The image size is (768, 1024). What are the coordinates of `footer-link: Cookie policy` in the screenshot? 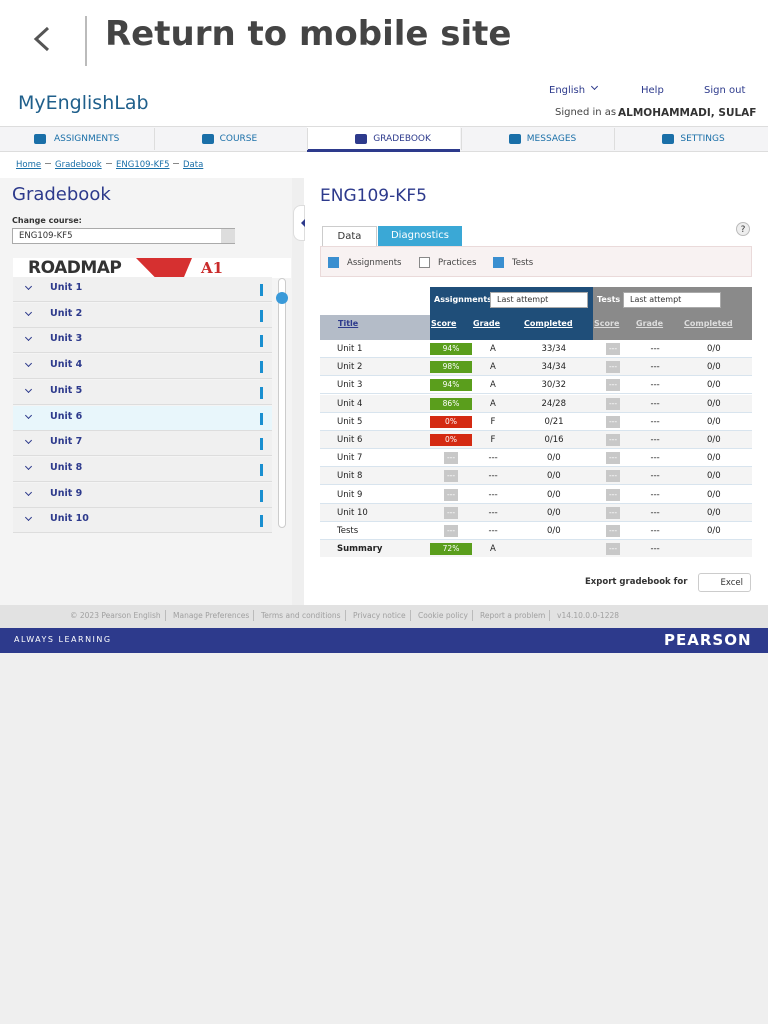 It's located at (443, 615).